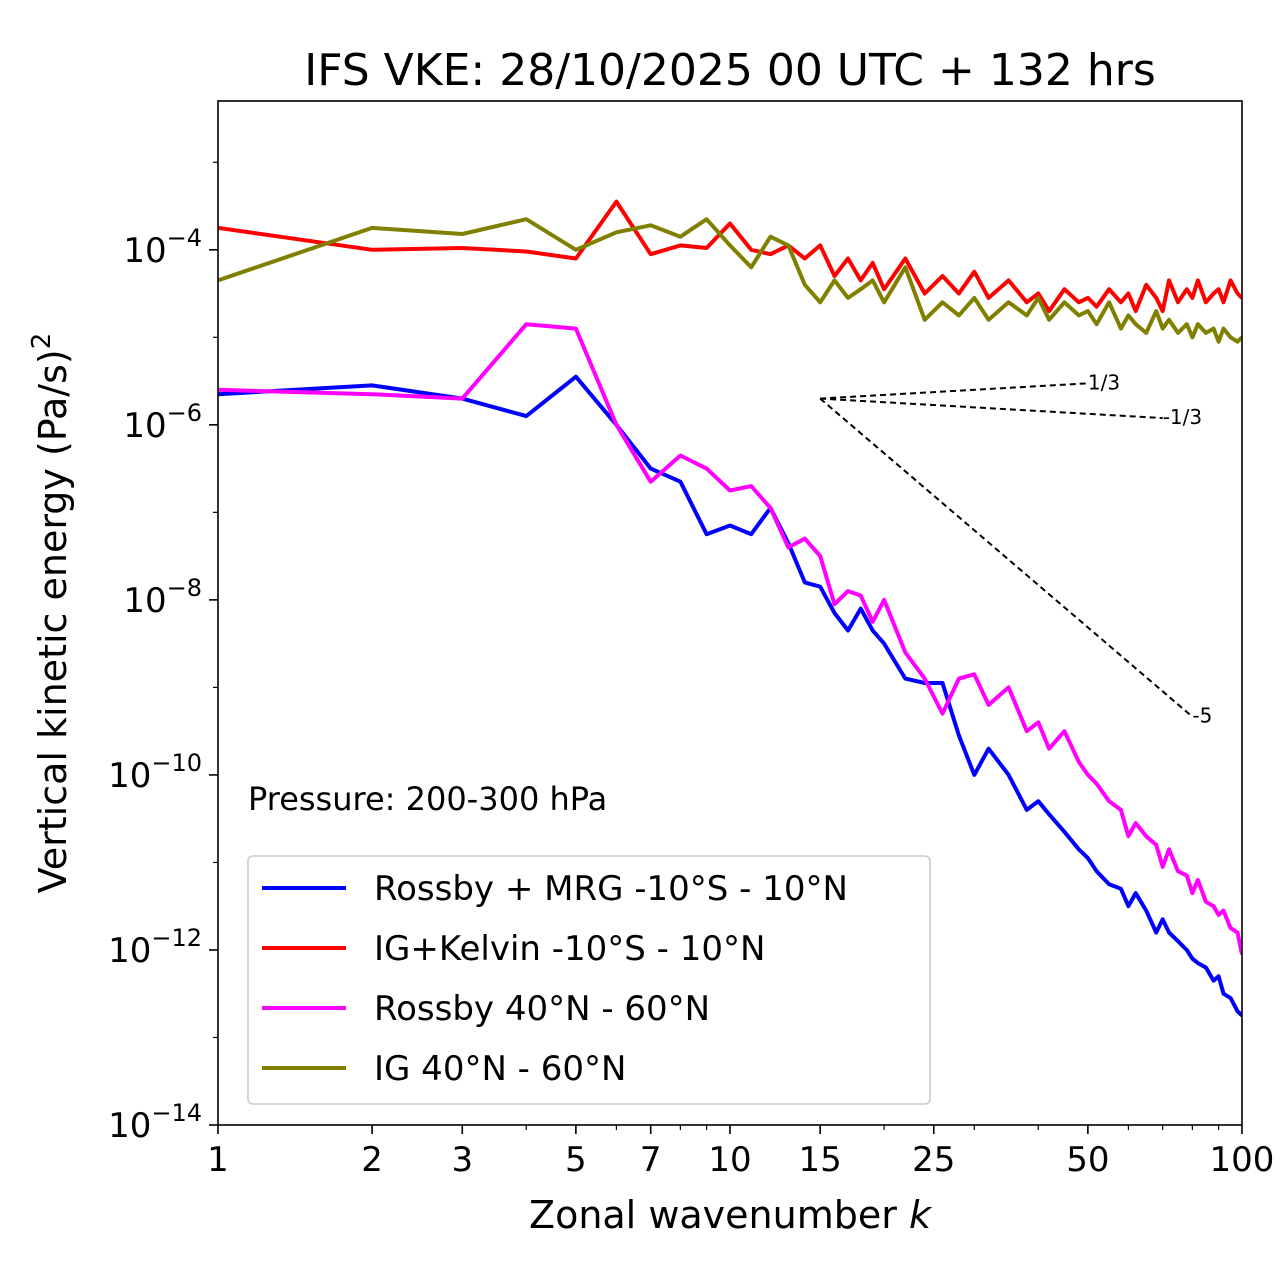  I want to click on x-tick-label: 5, so click(576, 1160).